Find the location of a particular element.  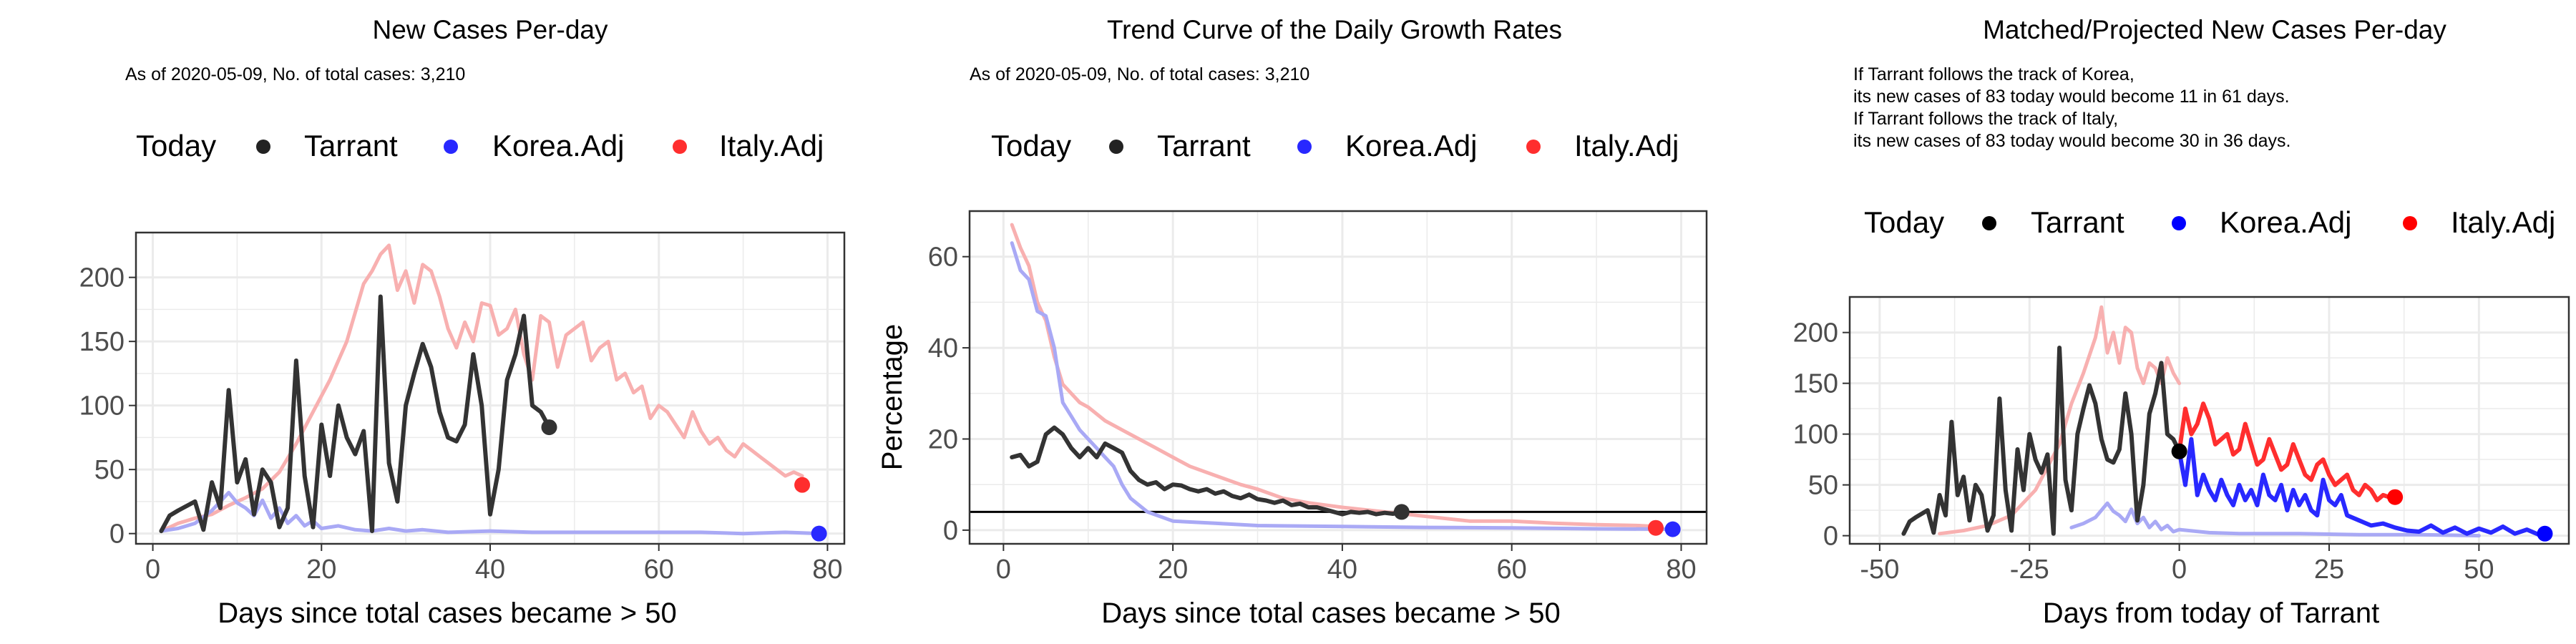

x-tick-label: -50 is located at coordinates (1879, 570).